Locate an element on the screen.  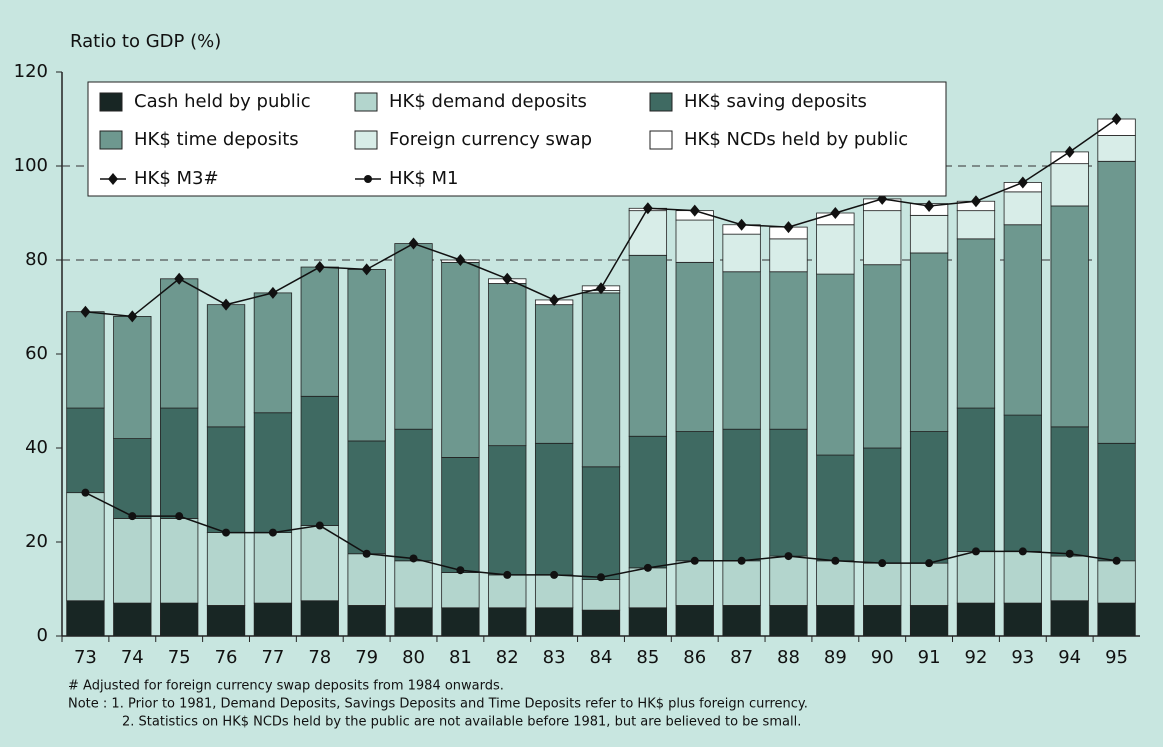
y-tick-label: 40 is located at coordinates (36, 447).